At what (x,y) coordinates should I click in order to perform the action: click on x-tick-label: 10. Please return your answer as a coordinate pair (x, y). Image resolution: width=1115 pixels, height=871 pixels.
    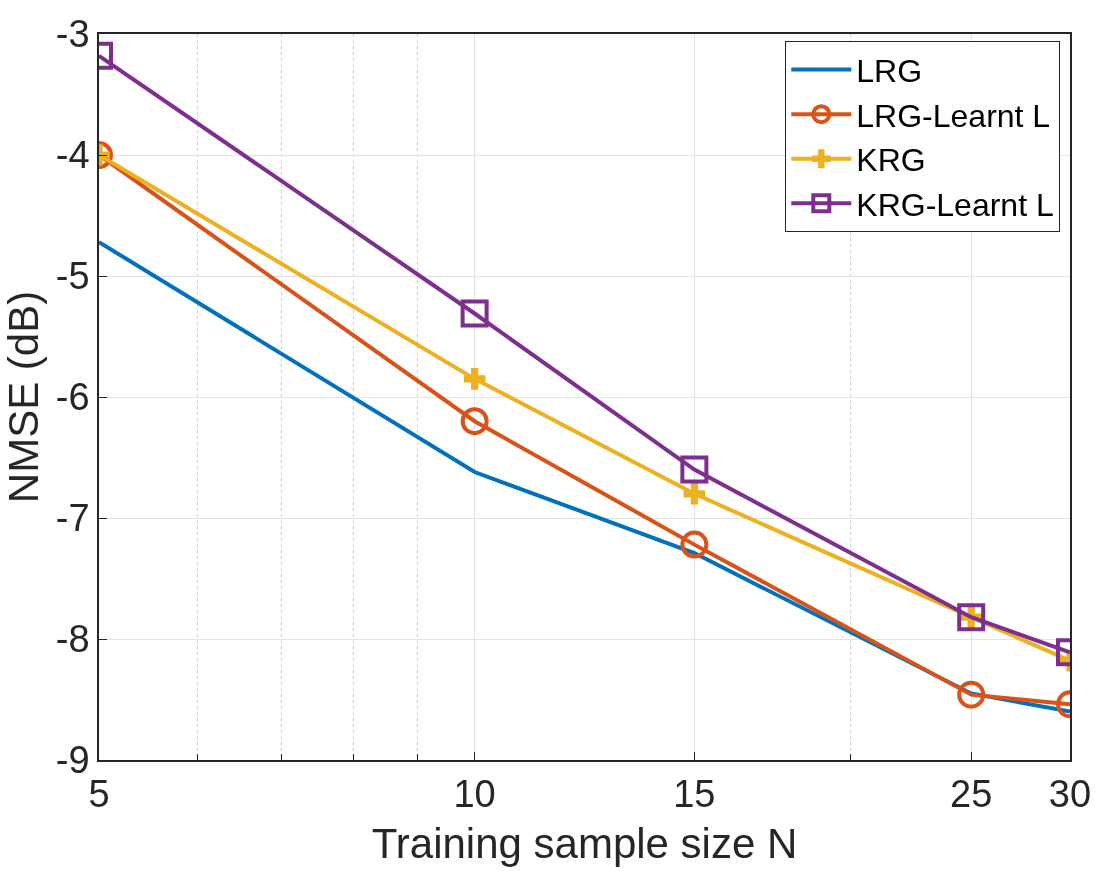
    Looking at the image, I should click on (474, 794).